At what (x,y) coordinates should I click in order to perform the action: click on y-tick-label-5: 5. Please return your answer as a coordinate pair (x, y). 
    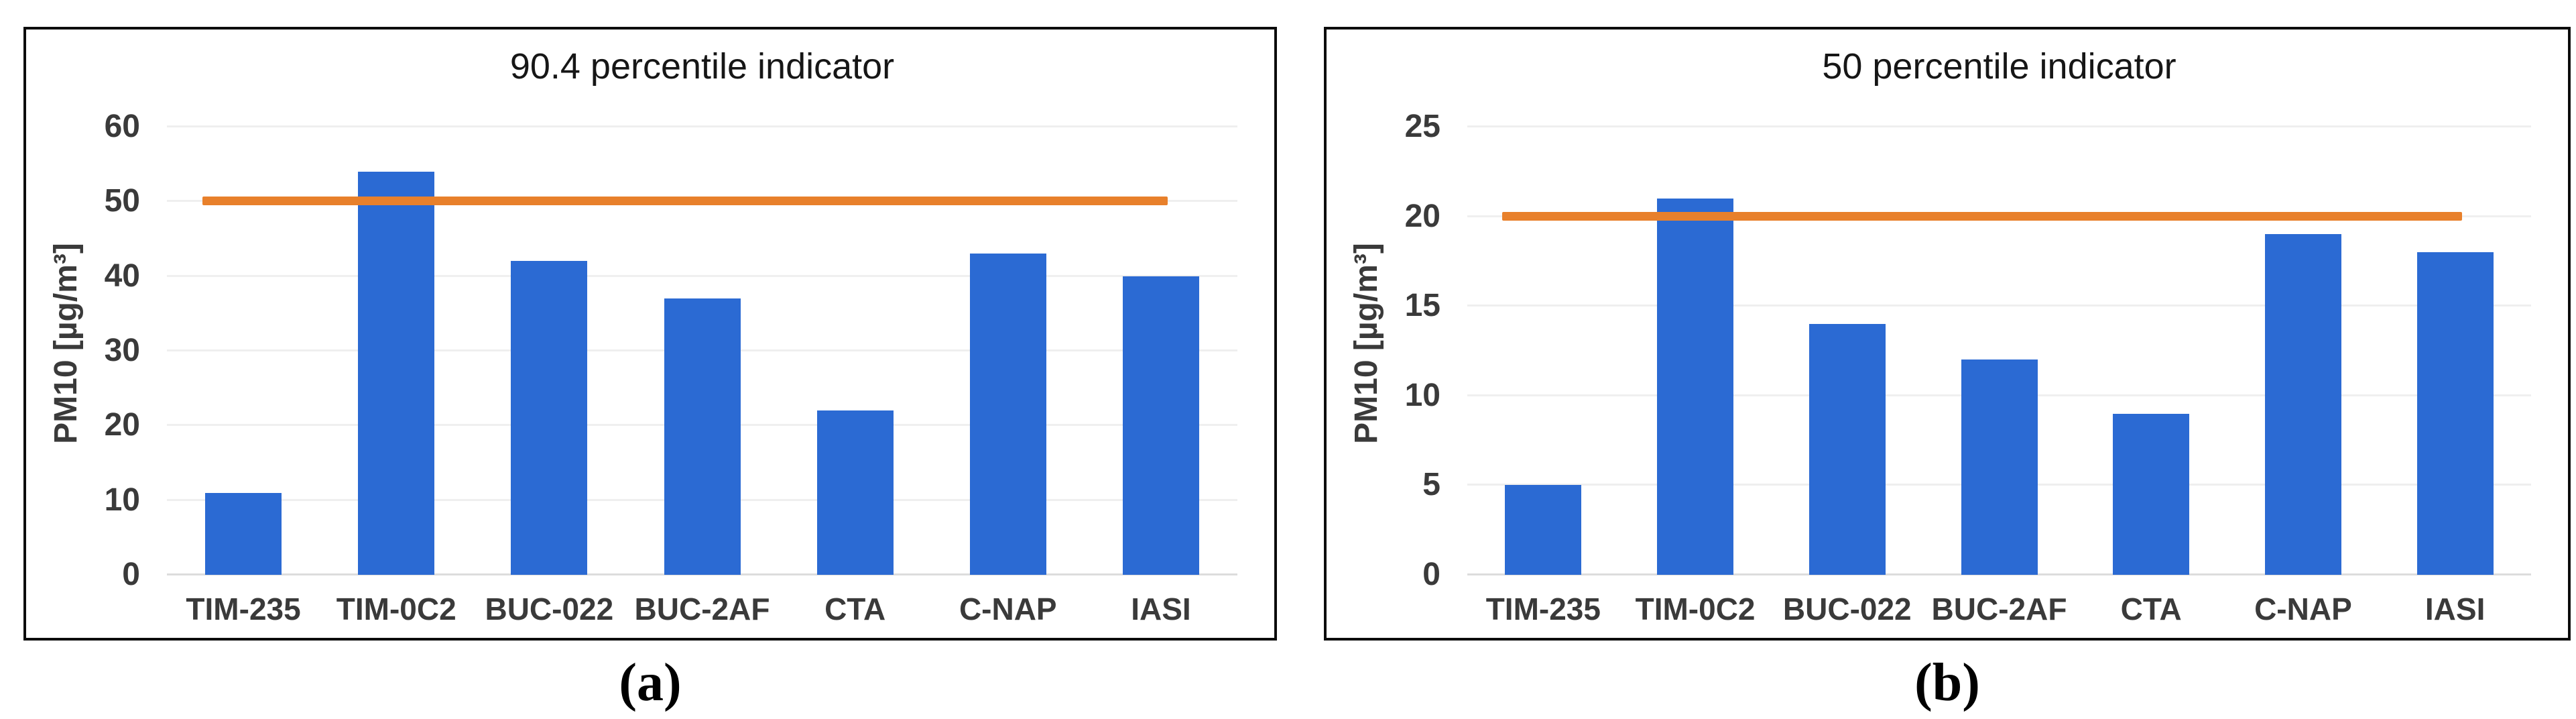
    Looking at the image, I should click on (1431, 485).